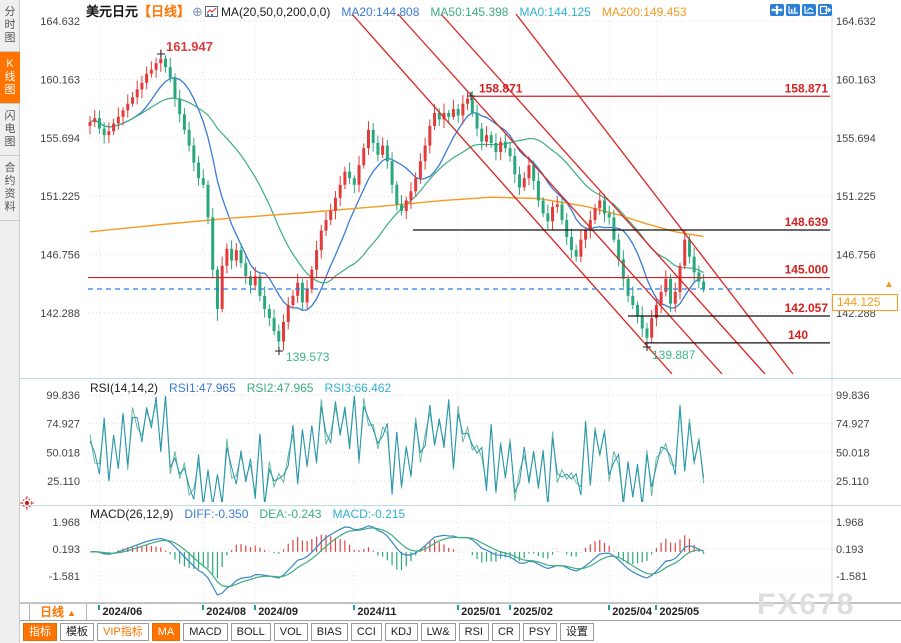  I want to click on period-tag: 【日线】, so click(164, 11).